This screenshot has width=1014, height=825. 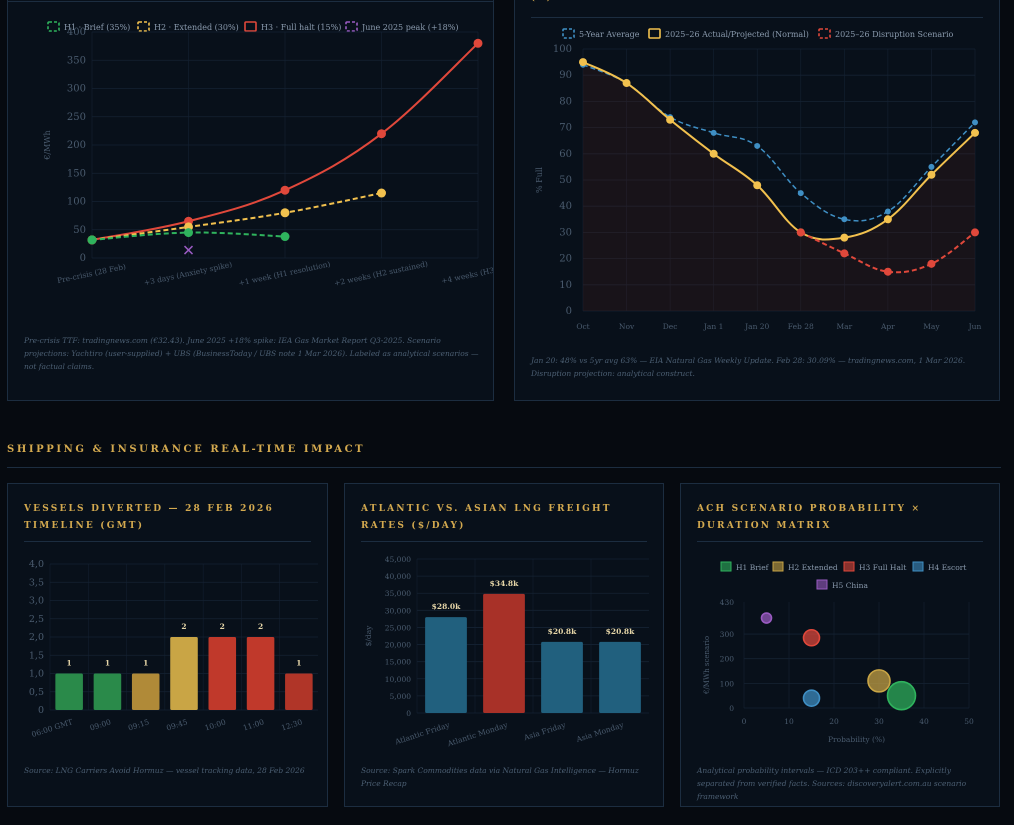 I want to click on vessels-xtick: 12:30, so click(x=292, y=724).